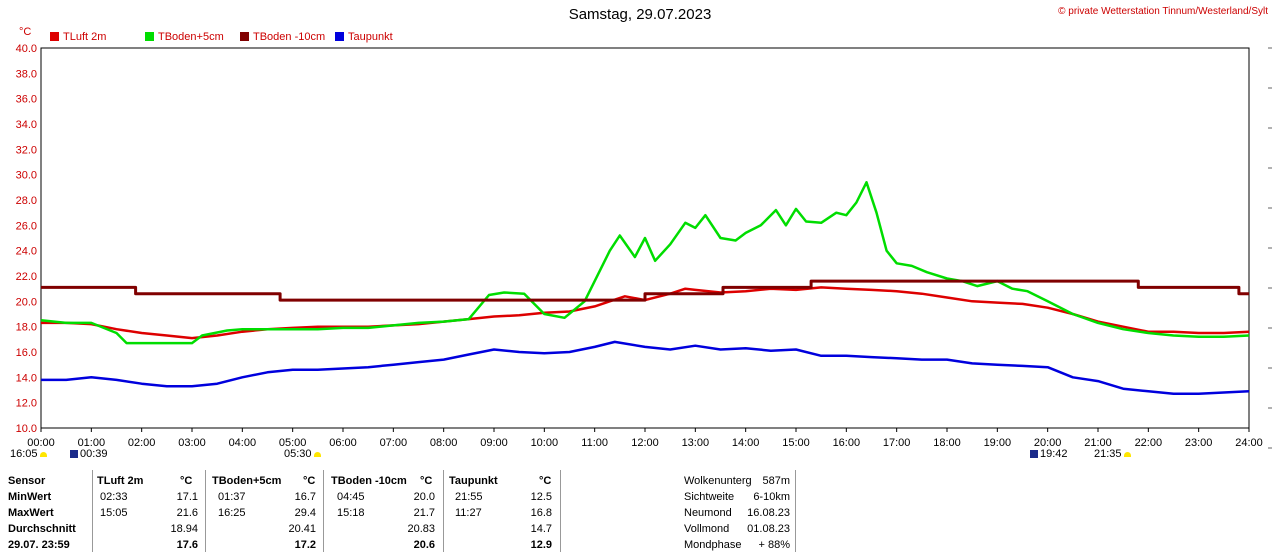  What do you see at coordinates (351, 513) in the screenshot?
I see `stats-time: 15:18` at bounding box center [351, 513].